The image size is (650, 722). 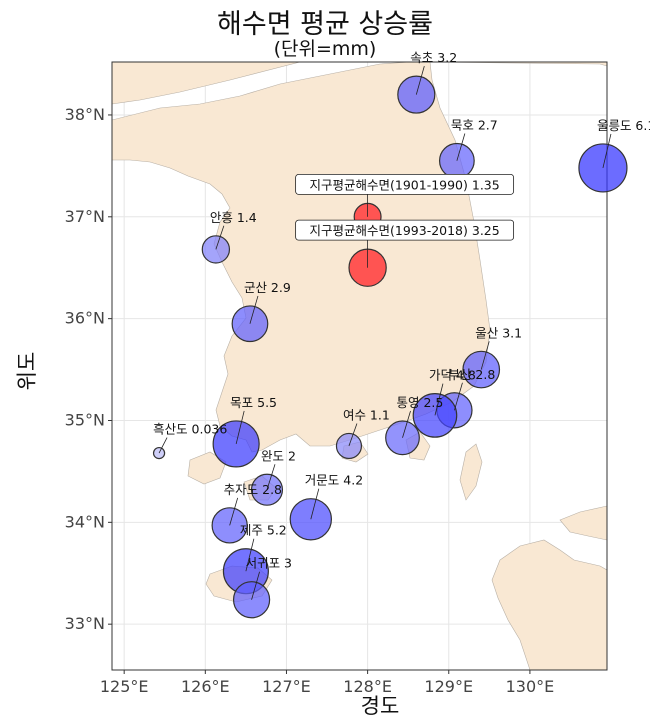 I want to click on station-label: 속초 3.2, so click(x=433, y=57).